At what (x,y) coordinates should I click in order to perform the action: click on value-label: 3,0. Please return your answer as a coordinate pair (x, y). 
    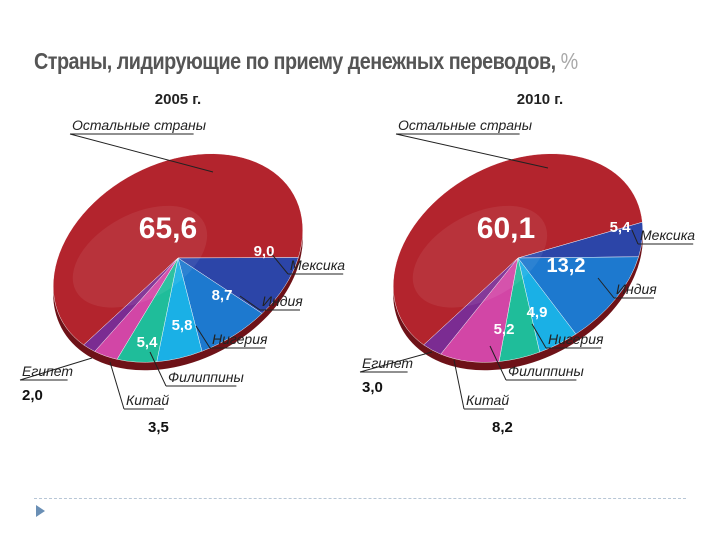
    Looking at the image, I should click on (372, 387).